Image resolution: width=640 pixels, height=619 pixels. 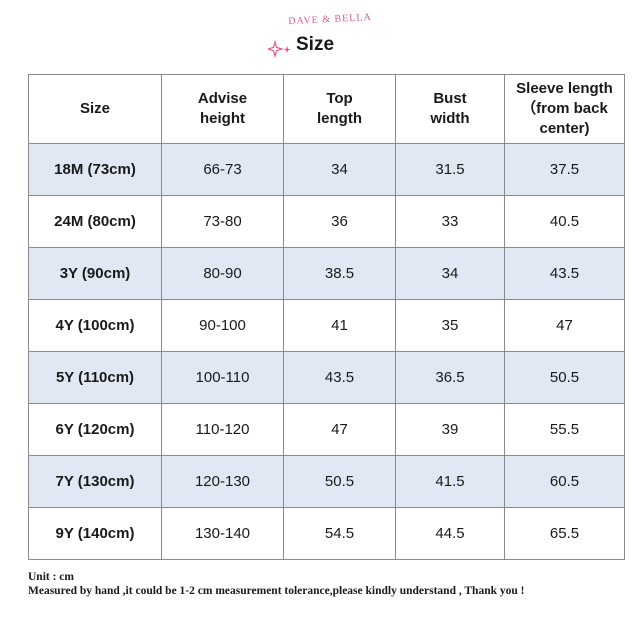 I want to click on size-label-cell: 24M (80cm), so click(x=95, y=221).